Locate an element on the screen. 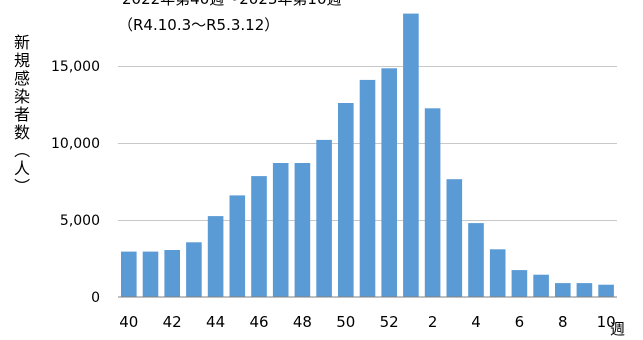  y-axis-label-char: （ is located at coordinates (21, 150).